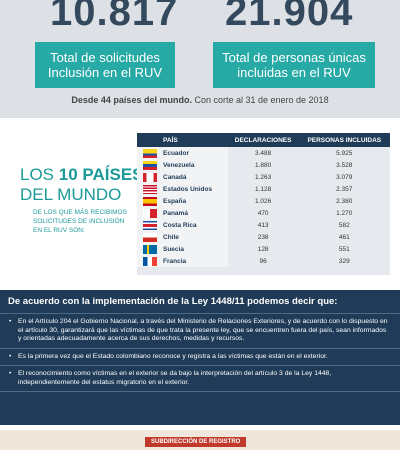  I want to click on table-cell: 1.263, so click(263, 177).